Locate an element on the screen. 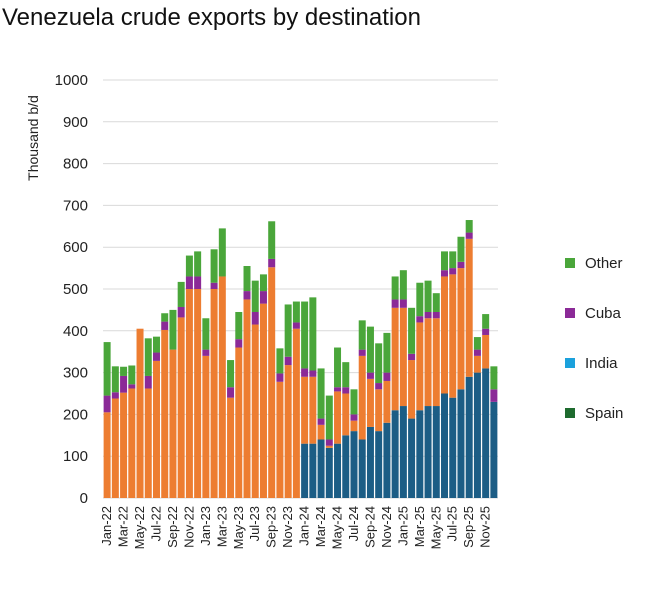  x-tick-label: Sep-24 is located at coordinates (369, 527).